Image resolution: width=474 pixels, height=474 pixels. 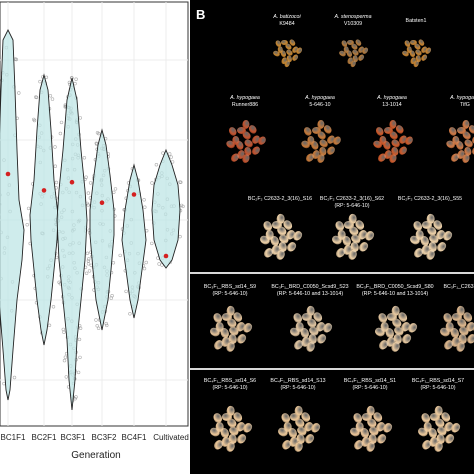 What do you see at coordinates (287, 23) in the screenshot?
I see `label-line: K9484` at bounding box center [287, 23].